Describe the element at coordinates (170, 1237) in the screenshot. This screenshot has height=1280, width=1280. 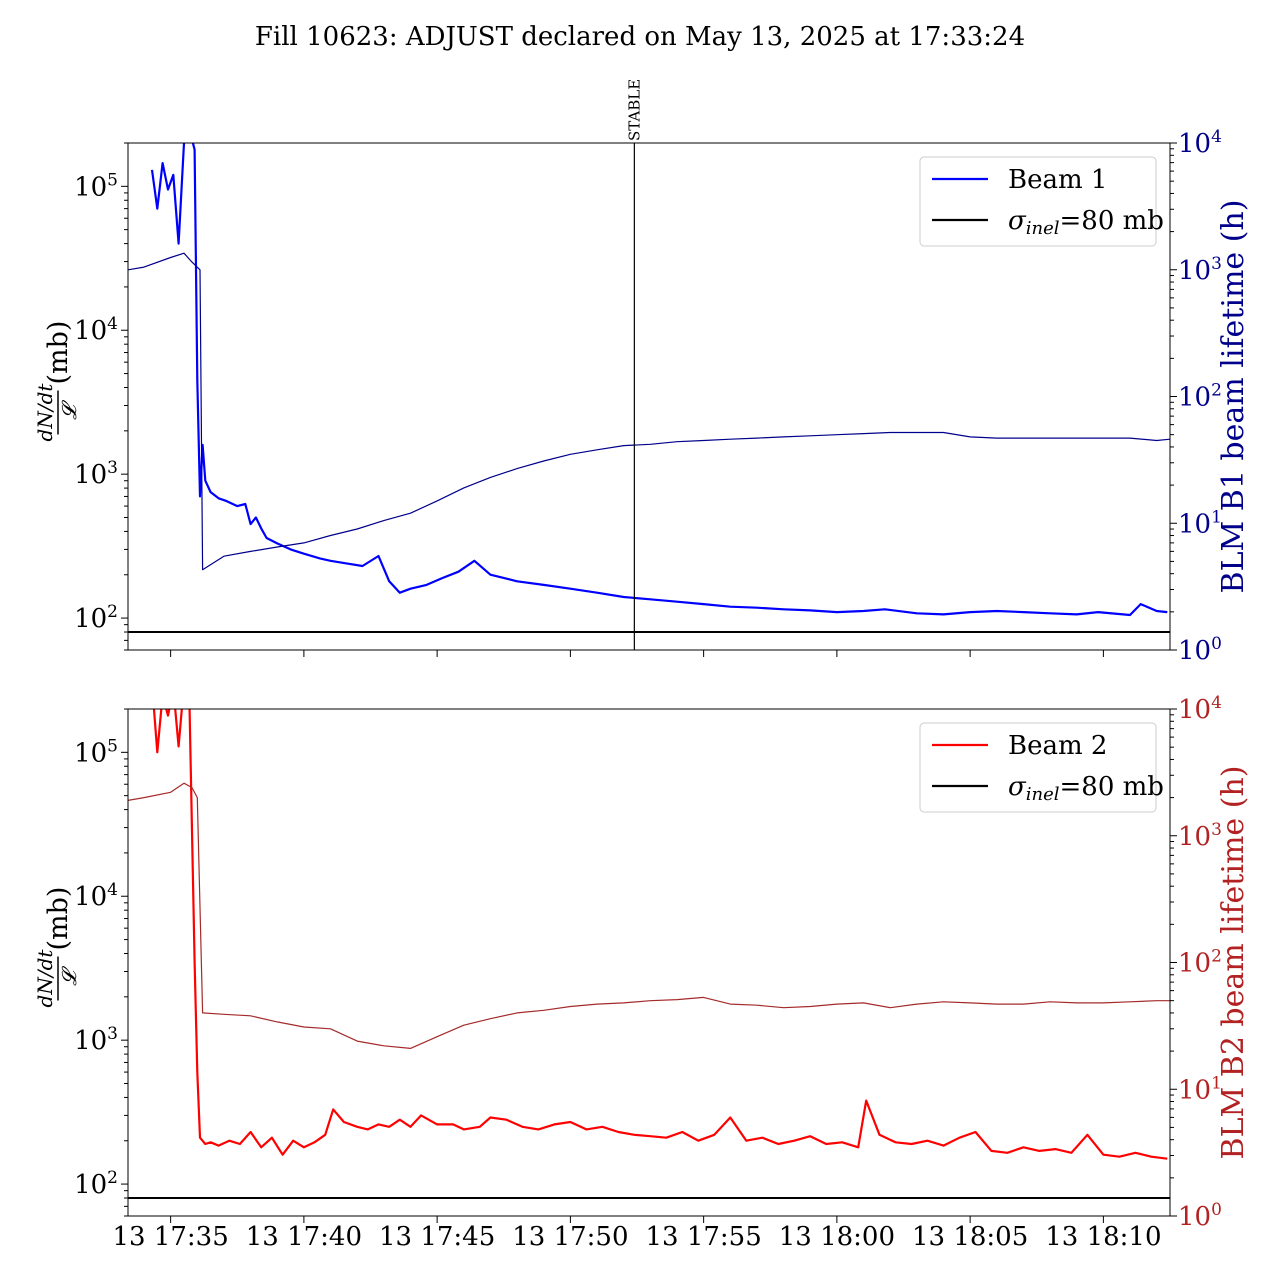
I see `x-tick-label: 13 17:35` at that location.